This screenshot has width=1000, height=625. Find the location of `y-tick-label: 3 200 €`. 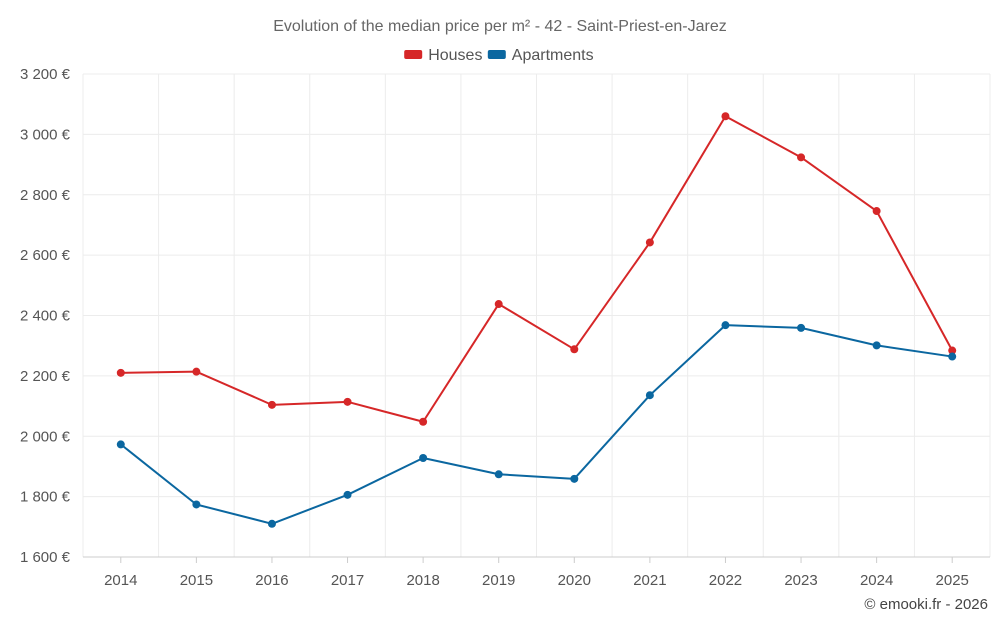

y-tick-label: 3 200 € is located at coordinates (45, 74).